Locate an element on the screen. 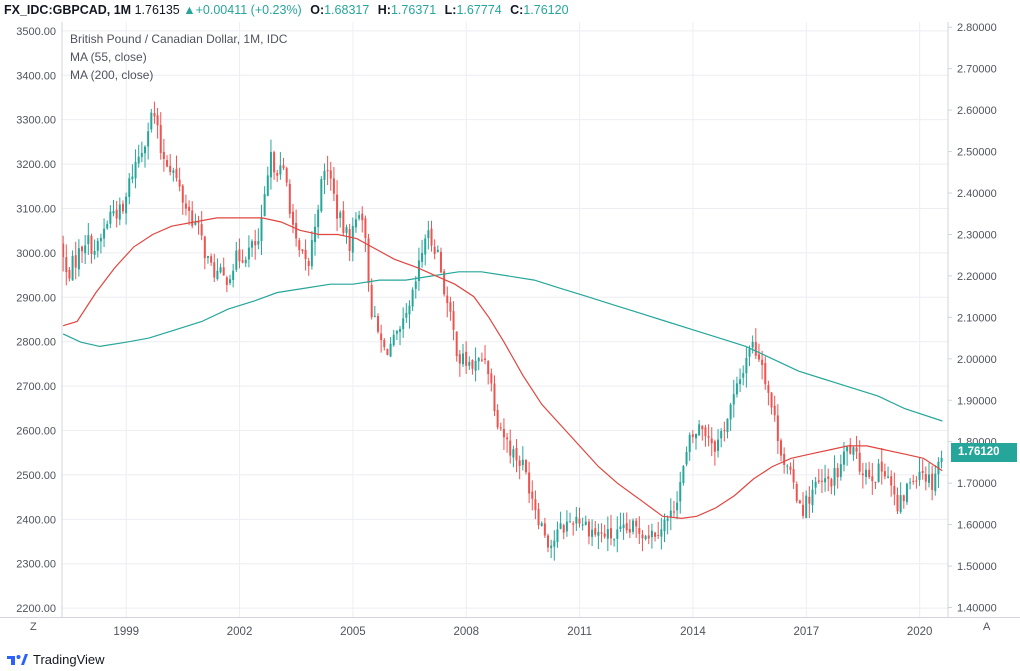  high-value: 1.76371 is located at coordinates (413, 10).